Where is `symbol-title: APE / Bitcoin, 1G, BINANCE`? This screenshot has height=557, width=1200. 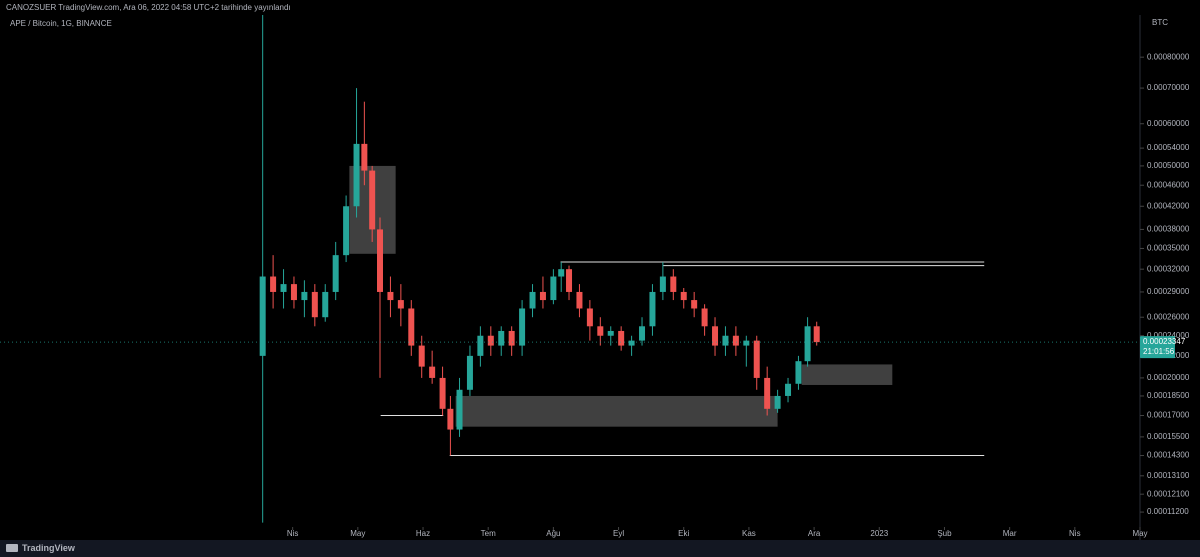 symbol-title: APE / Bitcoin, 1G, BINANCE is located at coordinates (61, 23).